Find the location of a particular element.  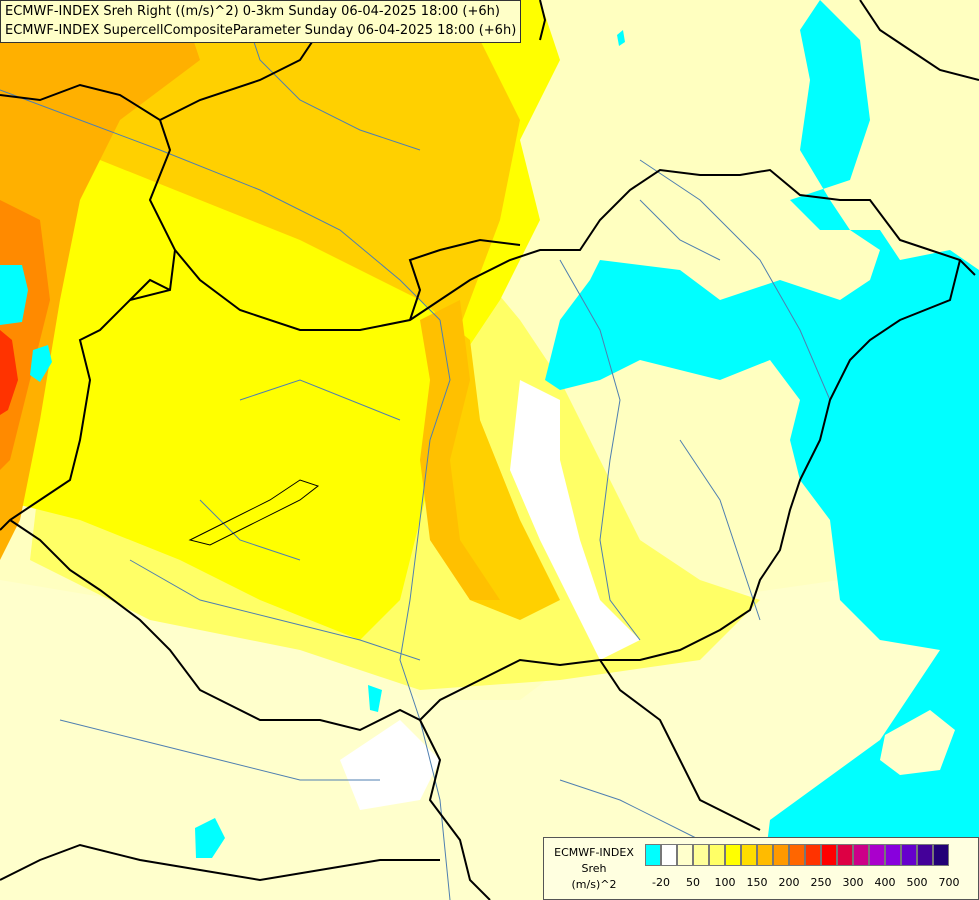

legend-swatches is located at coordinates (797, 855).